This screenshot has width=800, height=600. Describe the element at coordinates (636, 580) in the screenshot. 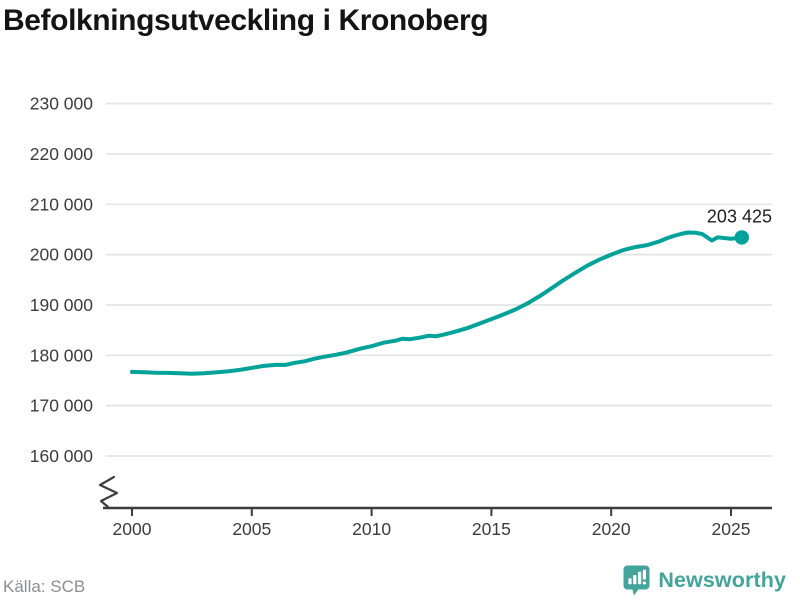

I see `newsworthy-icon` at that location.